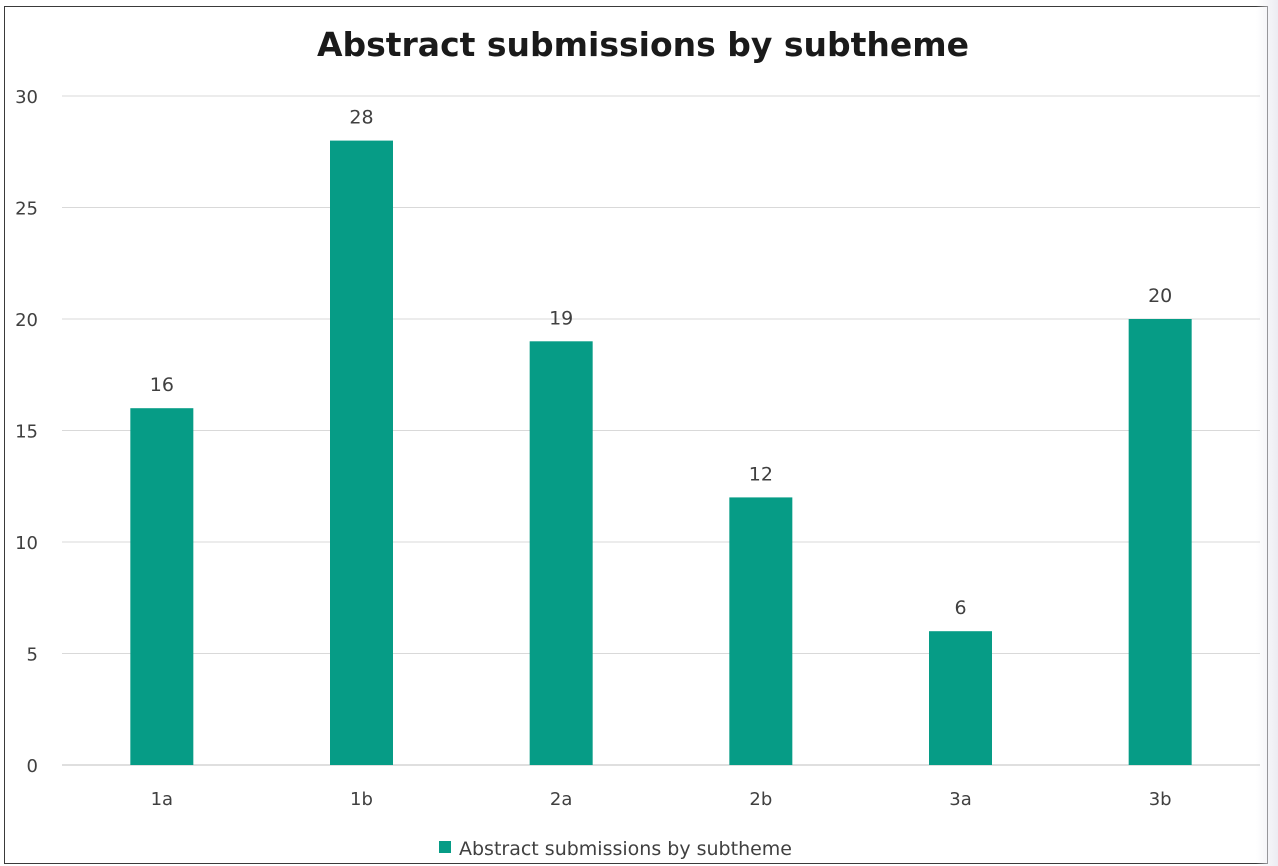  Describe the element at coordinates (26, 97) in the screenshot. I see `y-tick-label-30: 30` at that location.